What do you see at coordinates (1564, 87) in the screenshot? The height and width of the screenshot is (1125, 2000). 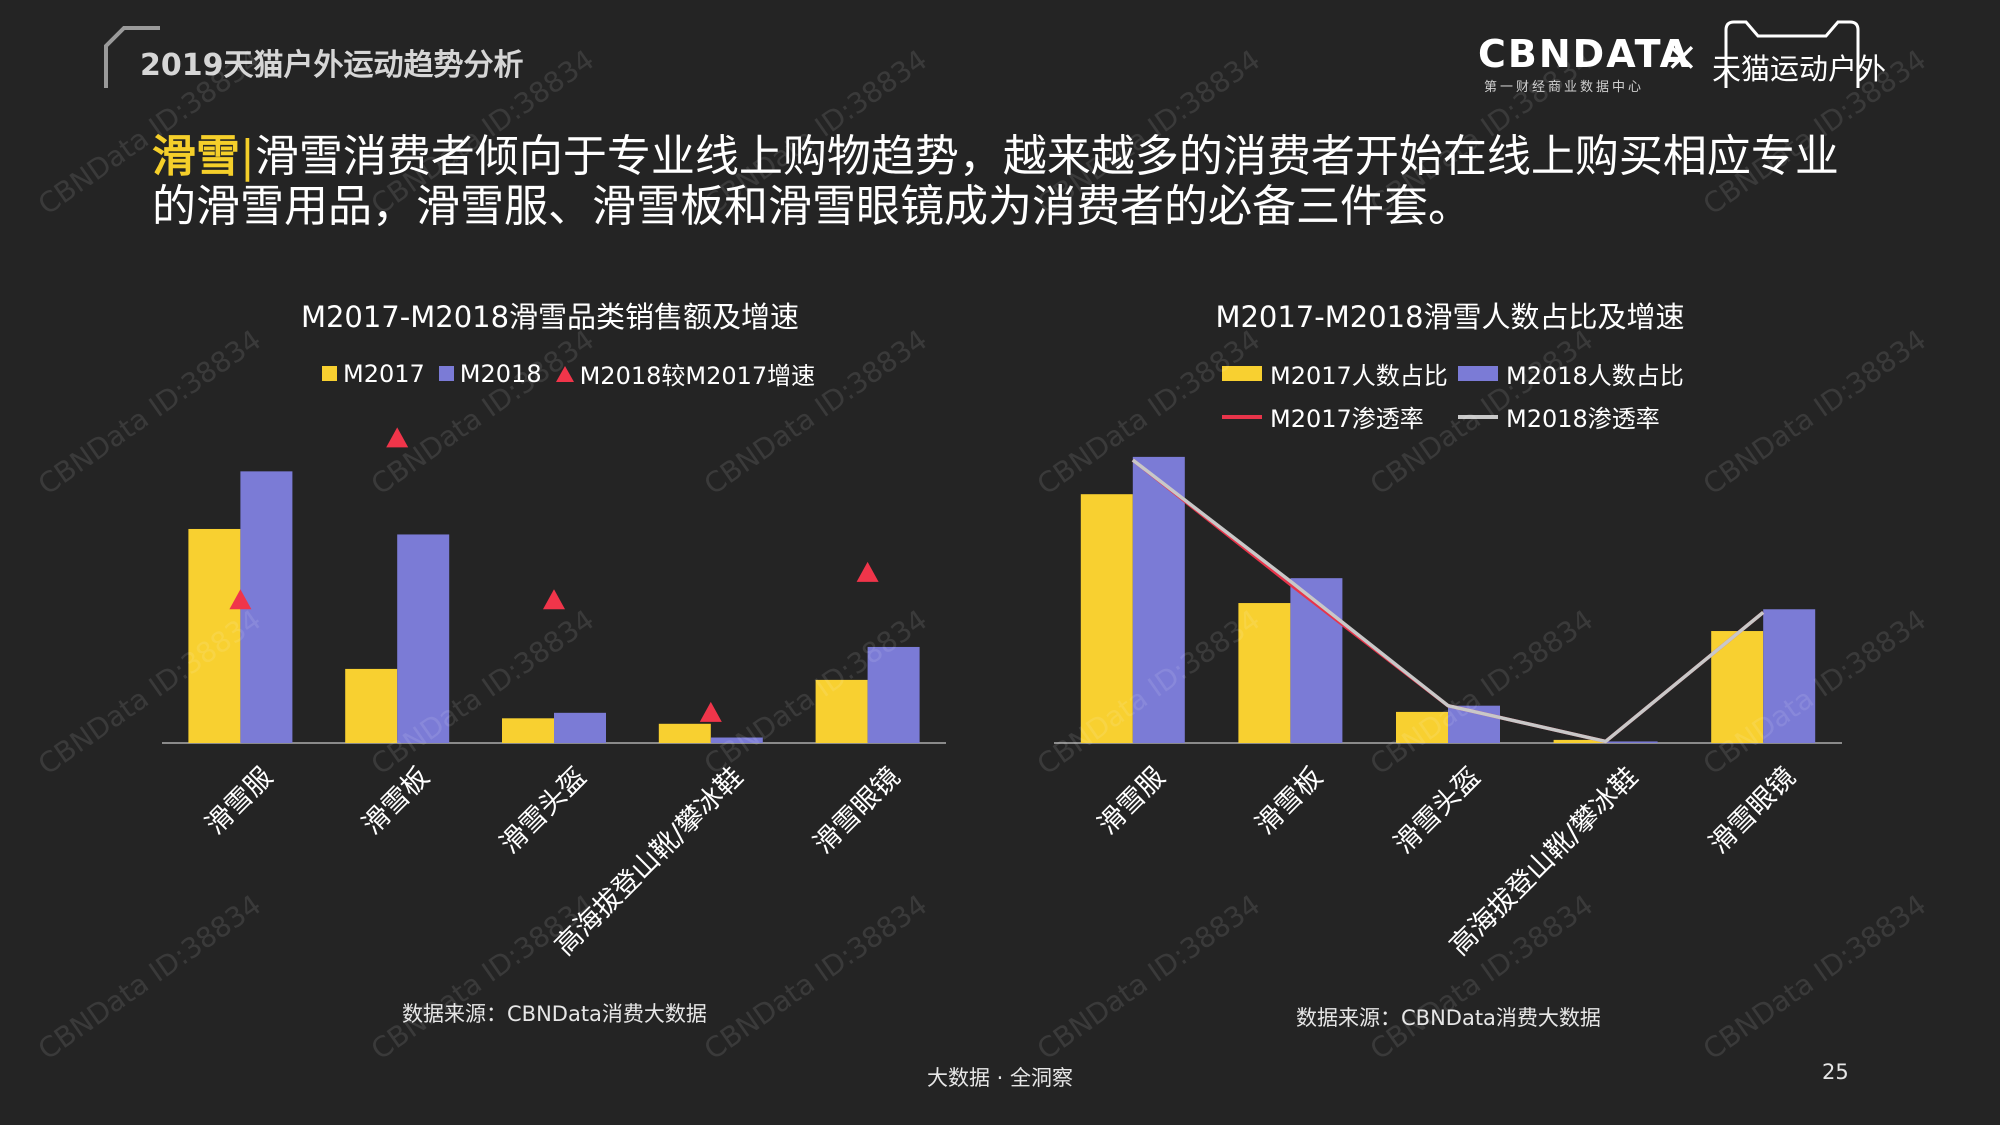 I see `cbndata-logo-subtitle: 第一财经商业数据中心` at bounding box center [1564, 87].